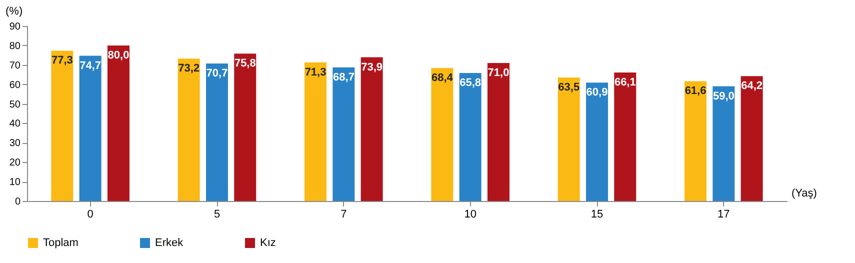 This screenshot has width=855, height=263. Describe the element at coordinates (724, 214) in the screenshot. I see `x-tick-label: 17` at that location.